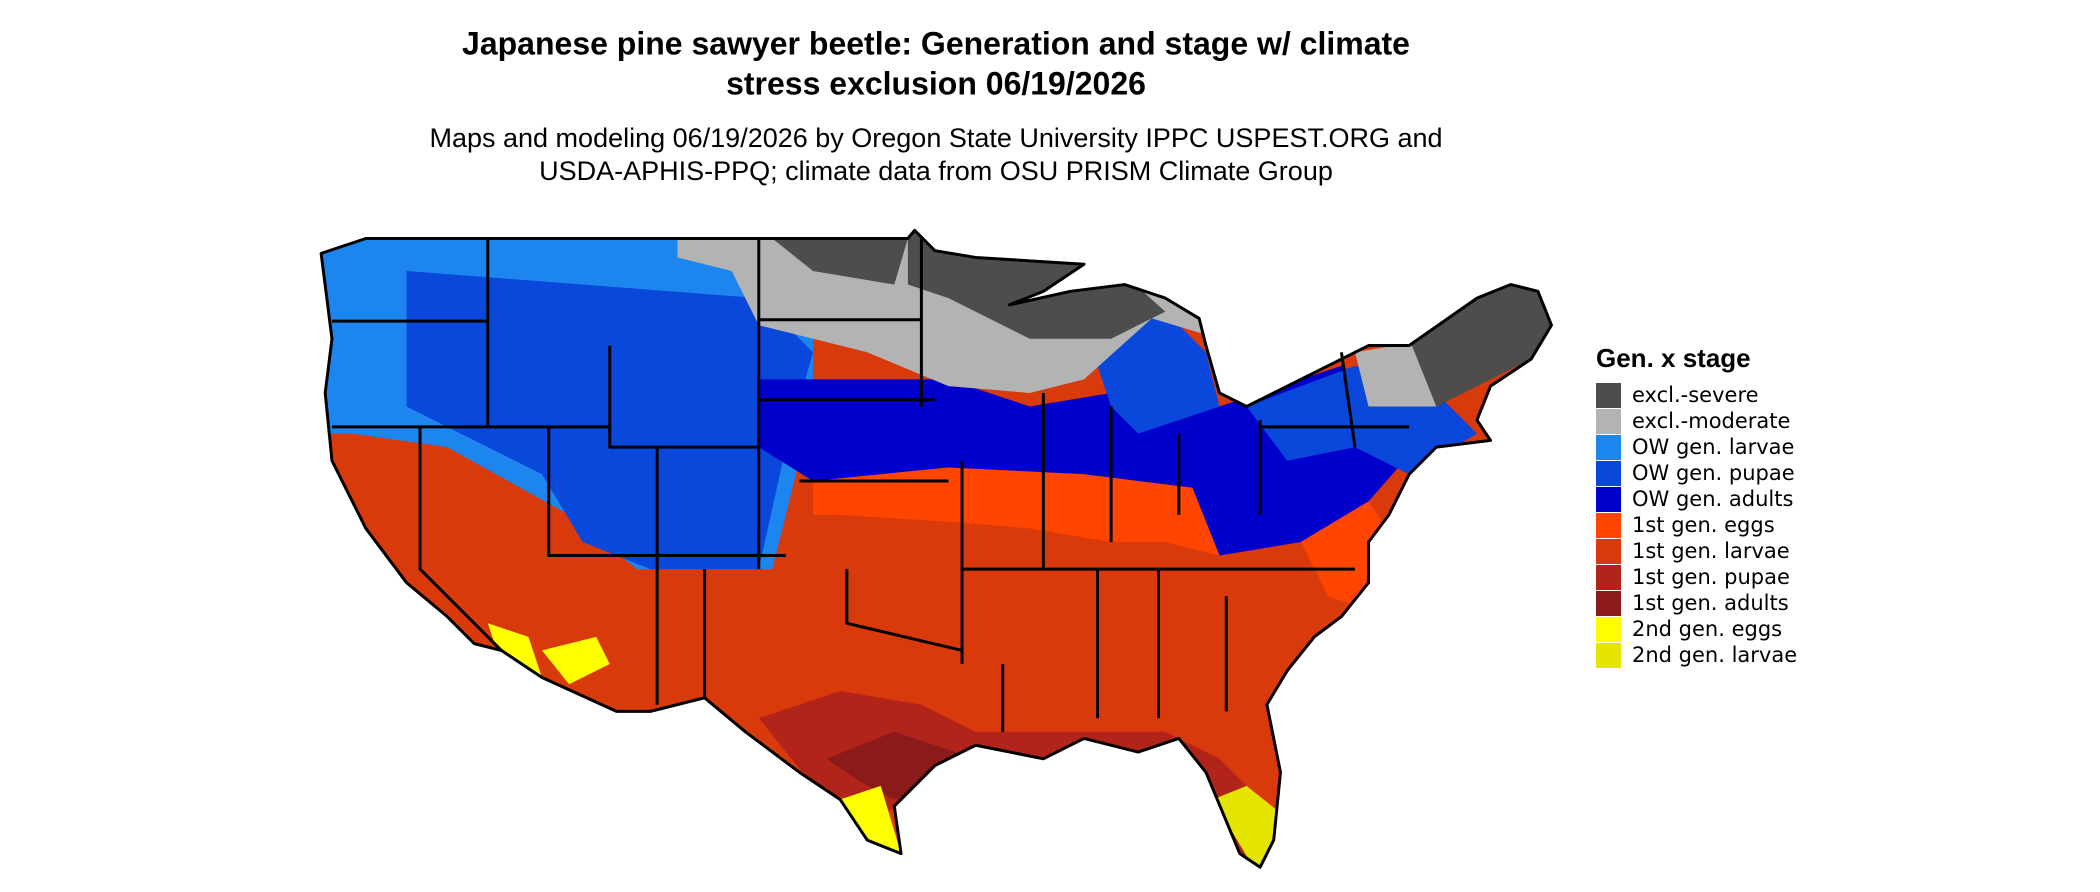 Image resolution: width=2100 pixels, height=892 pixels. I want to click on legend-label: 1st gen. eggs, so click(1703, 525).